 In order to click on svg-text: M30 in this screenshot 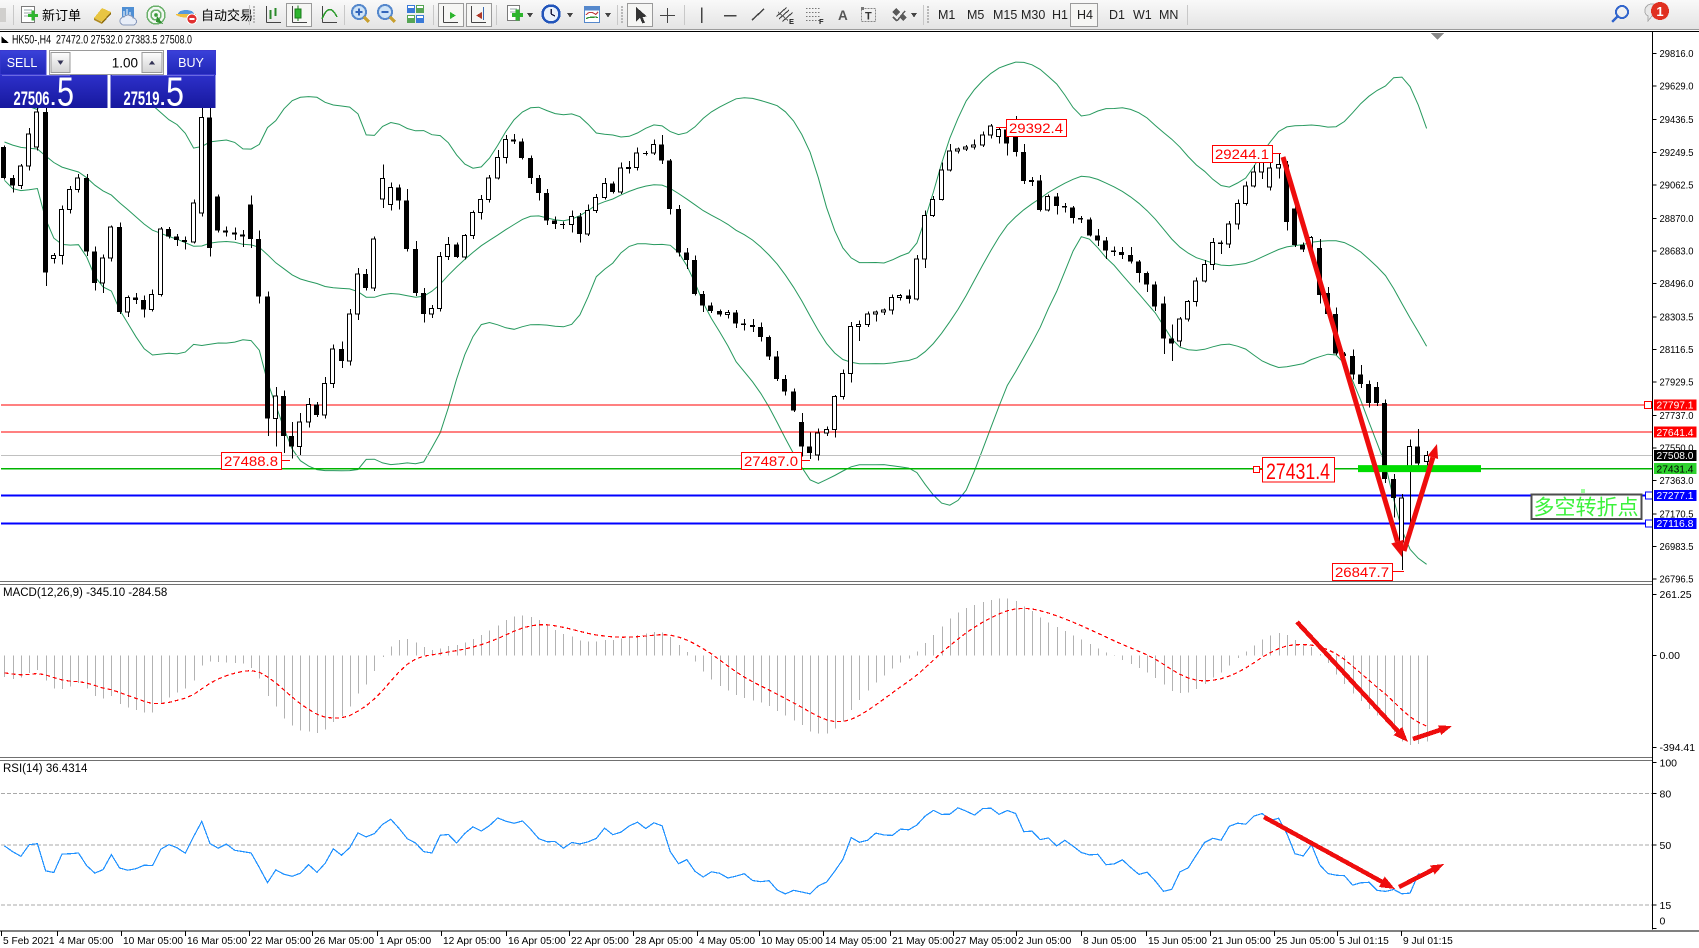, I will do `click(1033, 15)`.